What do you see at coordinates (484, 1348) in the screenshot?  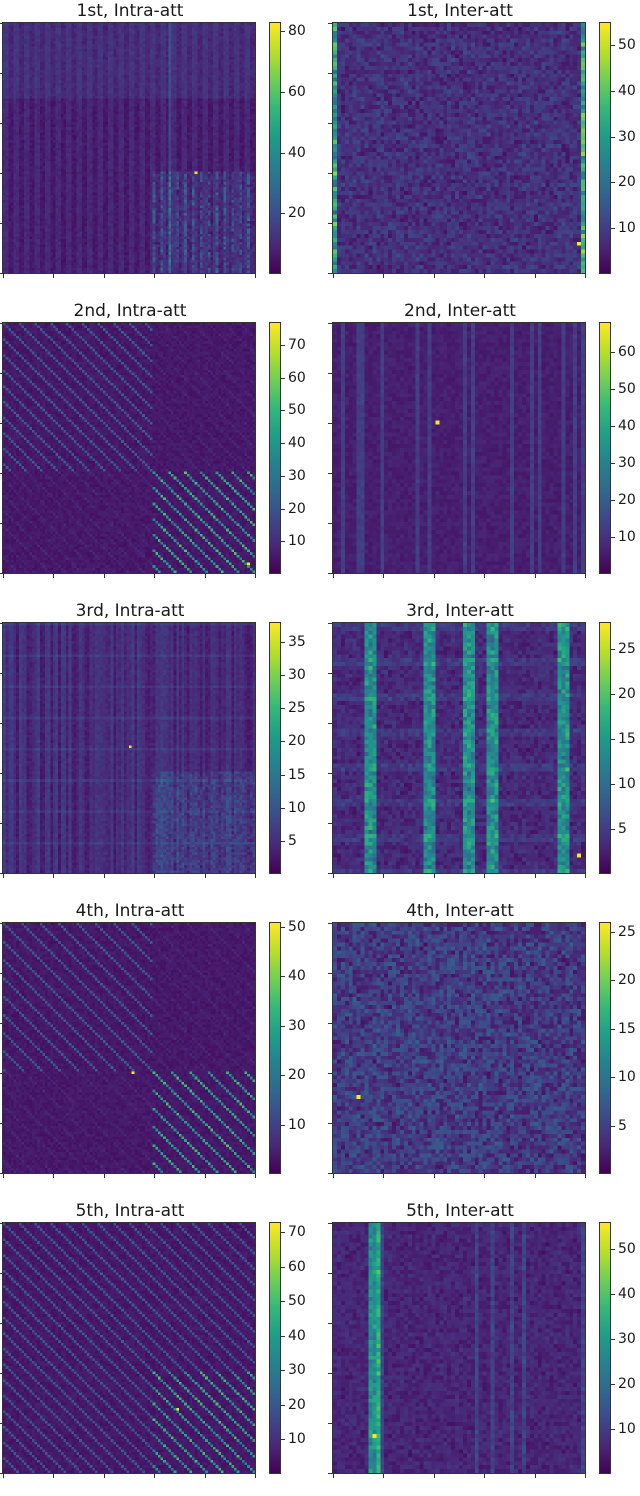 I see `heatmap-panel: 5th, Inter-att 10 20 30 40 50` at bounding box center [484, 1348].